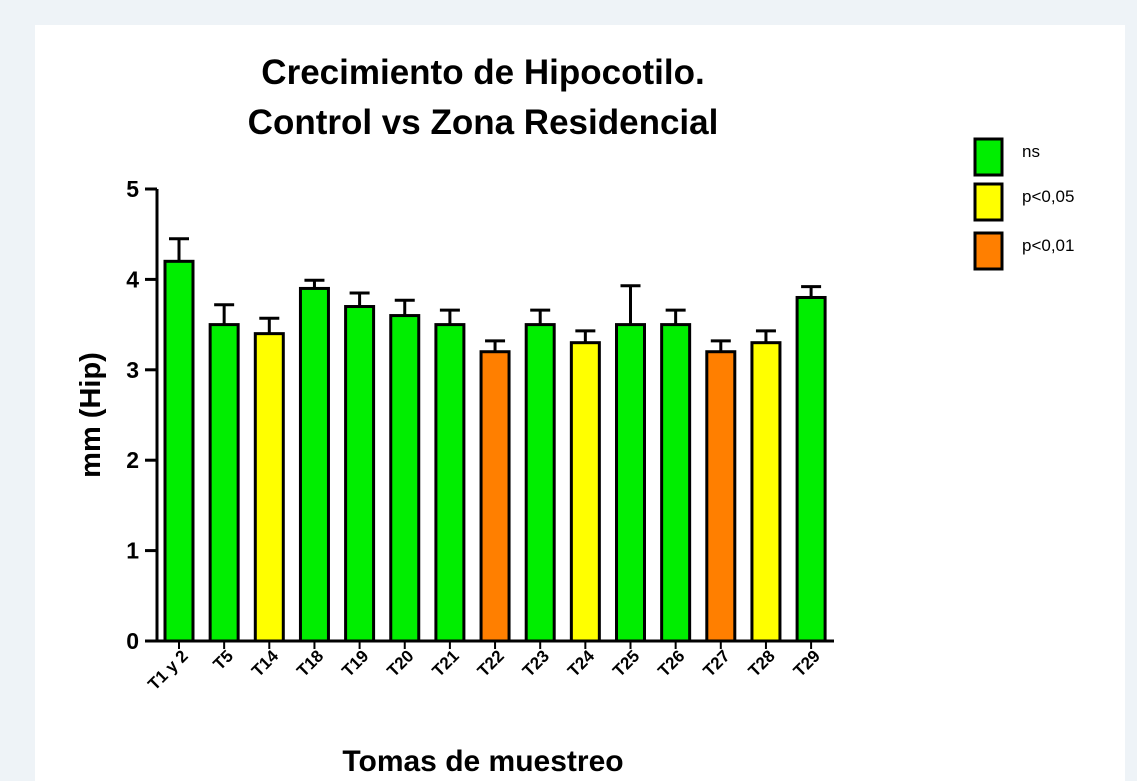 The height and width of the screenshot is (781, 1137). Describe the element at coordinates (132, 551) in the screenshot. I see `y-tick-label: 1` at that location.